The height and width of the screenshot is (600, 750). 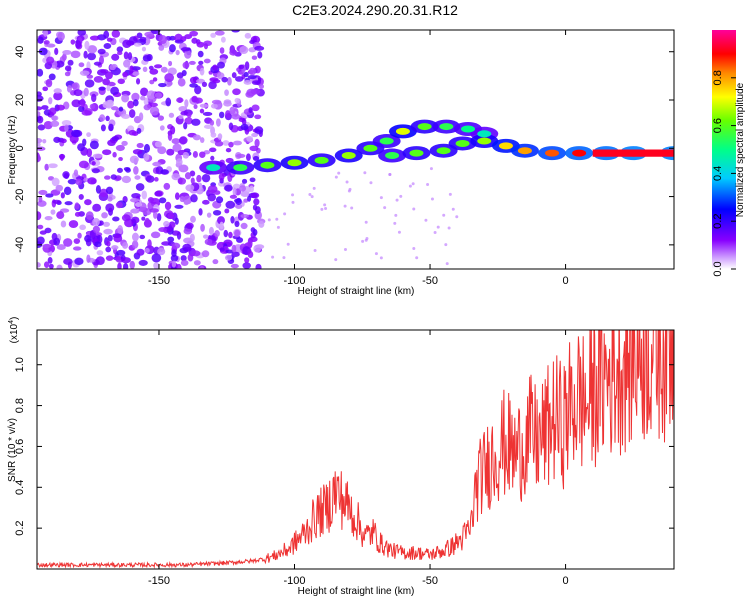 I want to click on x-tick-label: 0, so click(x=566, y=281).